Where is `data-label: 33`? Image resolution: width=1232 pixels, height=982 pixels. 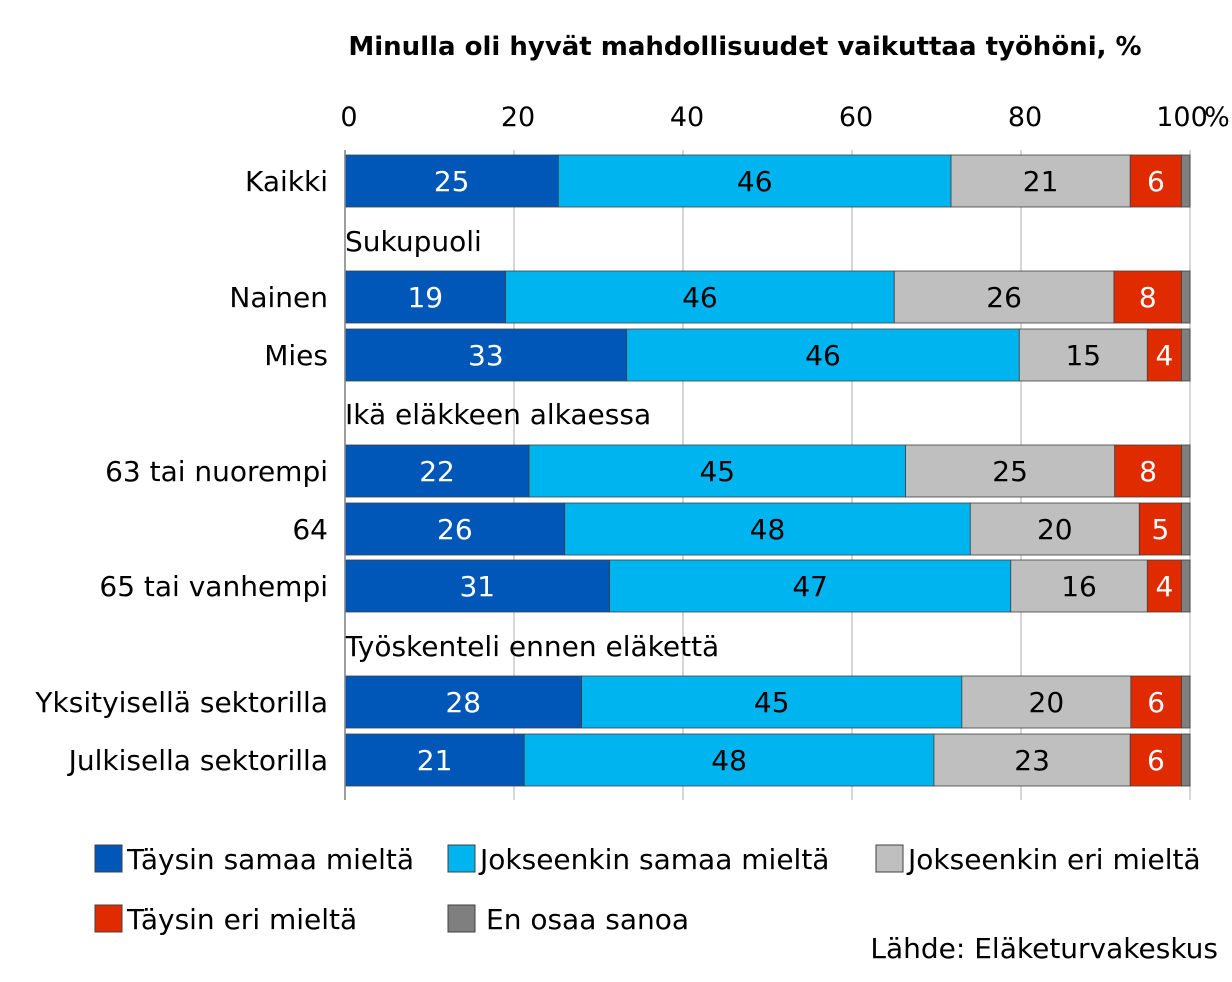
data-label: 33 is located at coordinates (486, 355).